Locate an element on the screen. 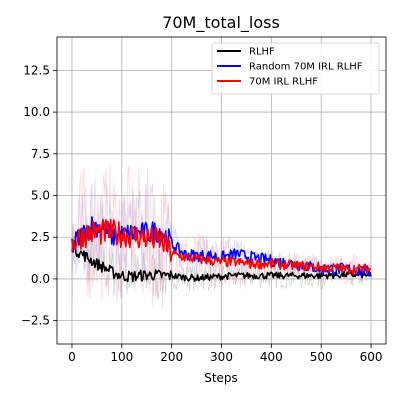 The image size is (400, 400). x-axis-ticks: 0 100 200 300 400 500 600 is located at coordinates (225, 354).